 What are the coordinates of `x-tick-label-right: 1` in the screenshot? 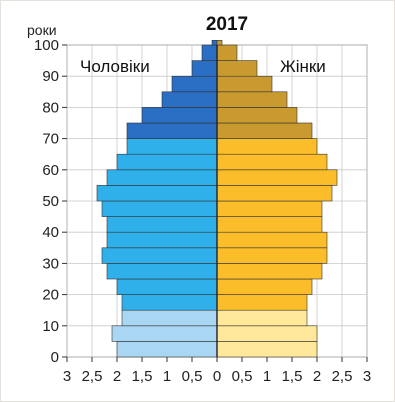 It's located at (267, 376).